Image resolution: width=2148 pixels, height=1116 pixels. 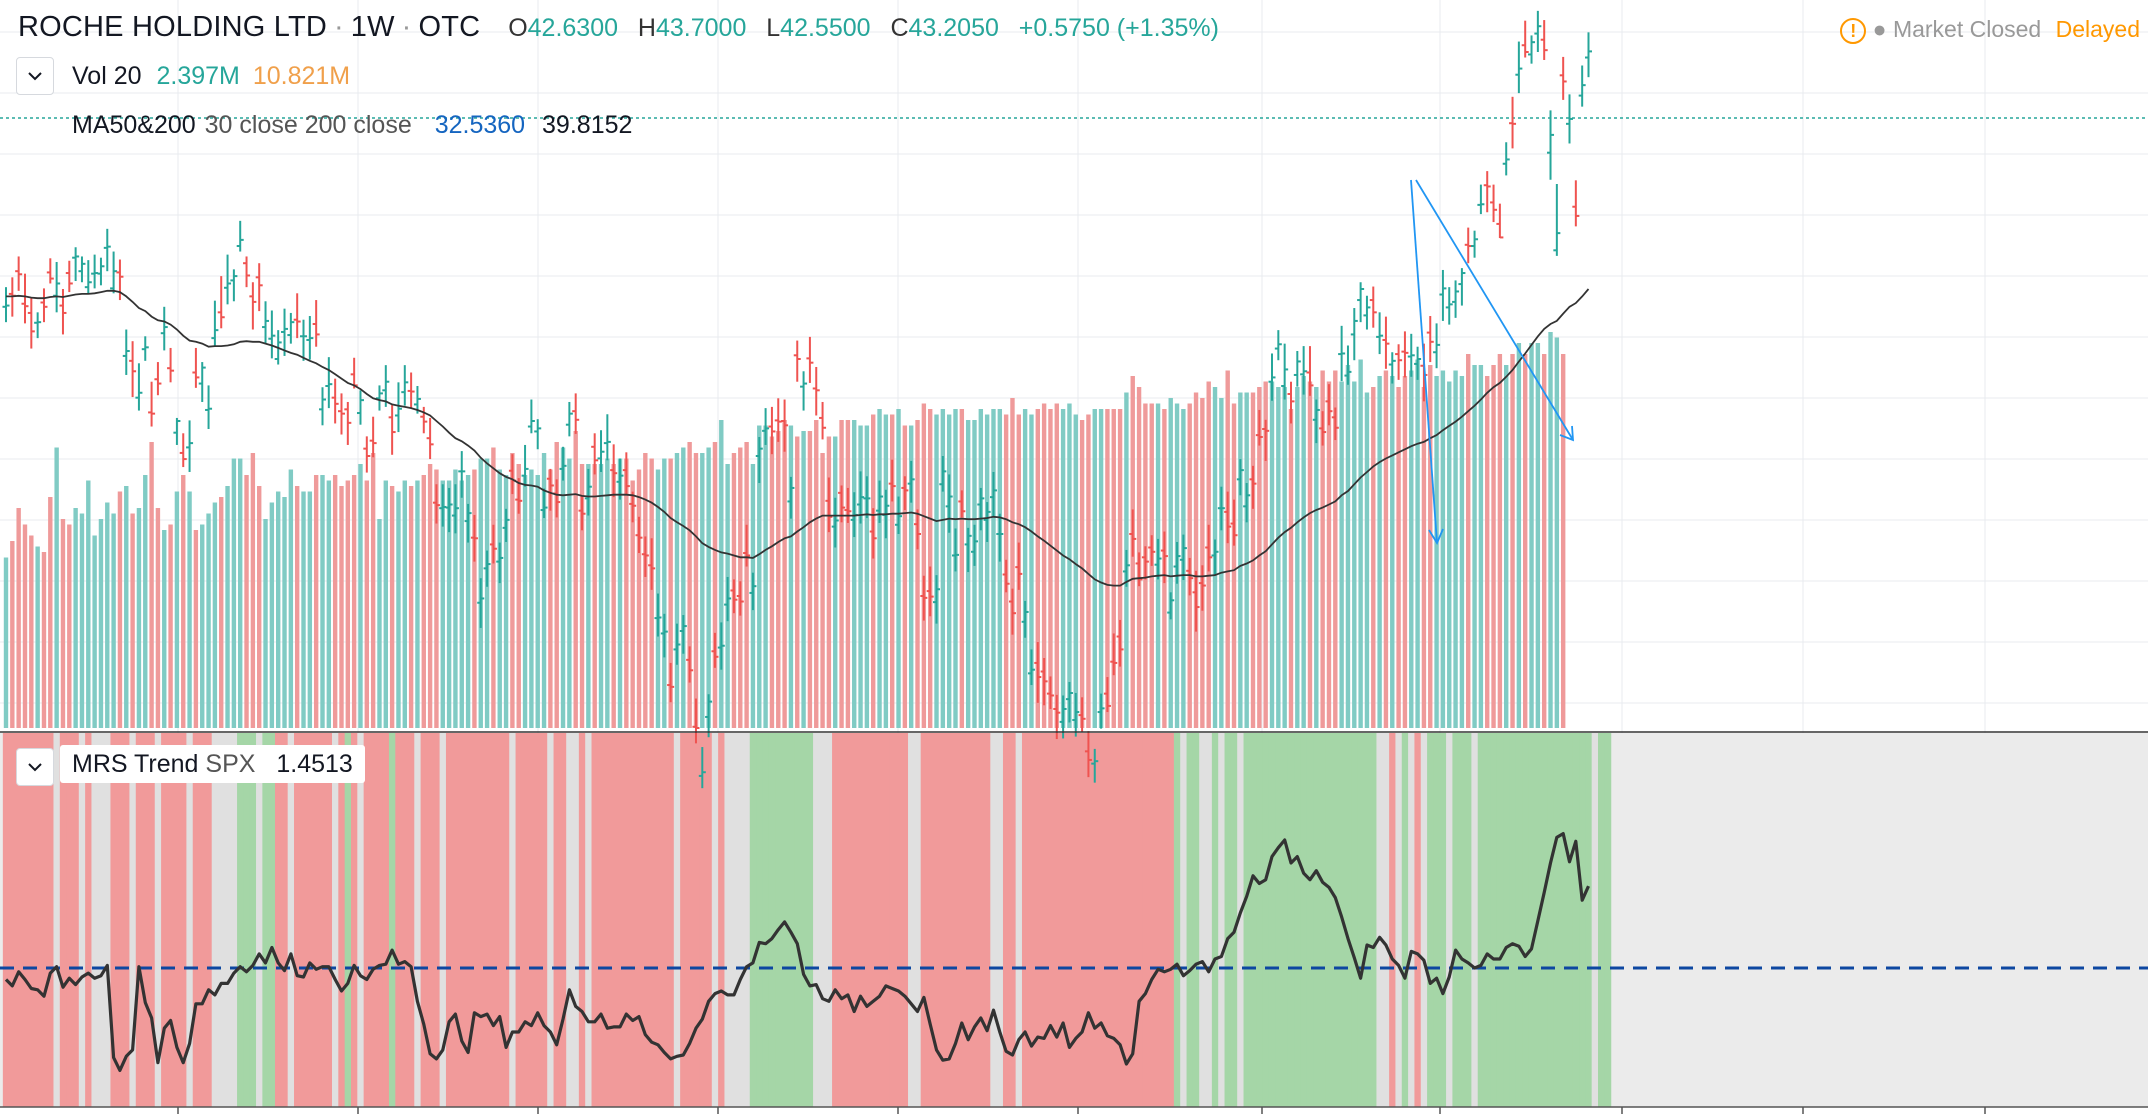 I want to click on mrs-name: MRS Trend, so click(x=135, y=764).